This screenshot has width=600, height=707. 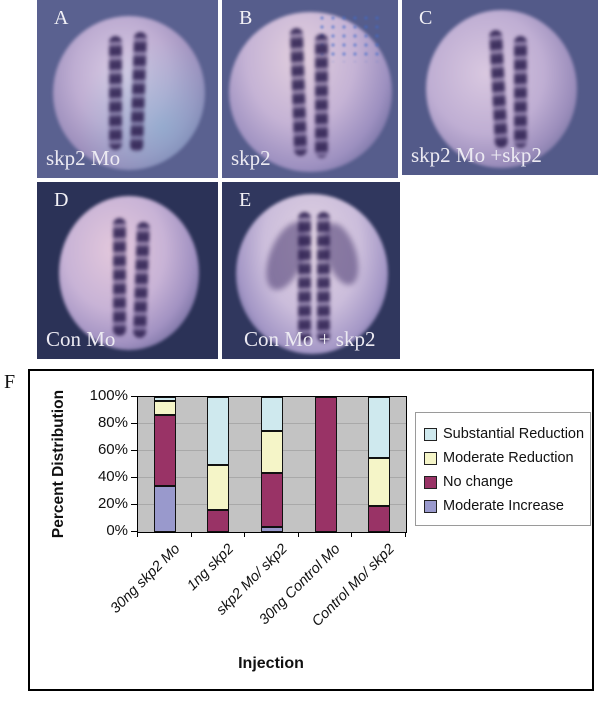 What do you see at coordinates (500, 87) in the screenshot?
I see `panel-C-photo: C skp2 Mo +skp2` at bounding box center [500, 87].